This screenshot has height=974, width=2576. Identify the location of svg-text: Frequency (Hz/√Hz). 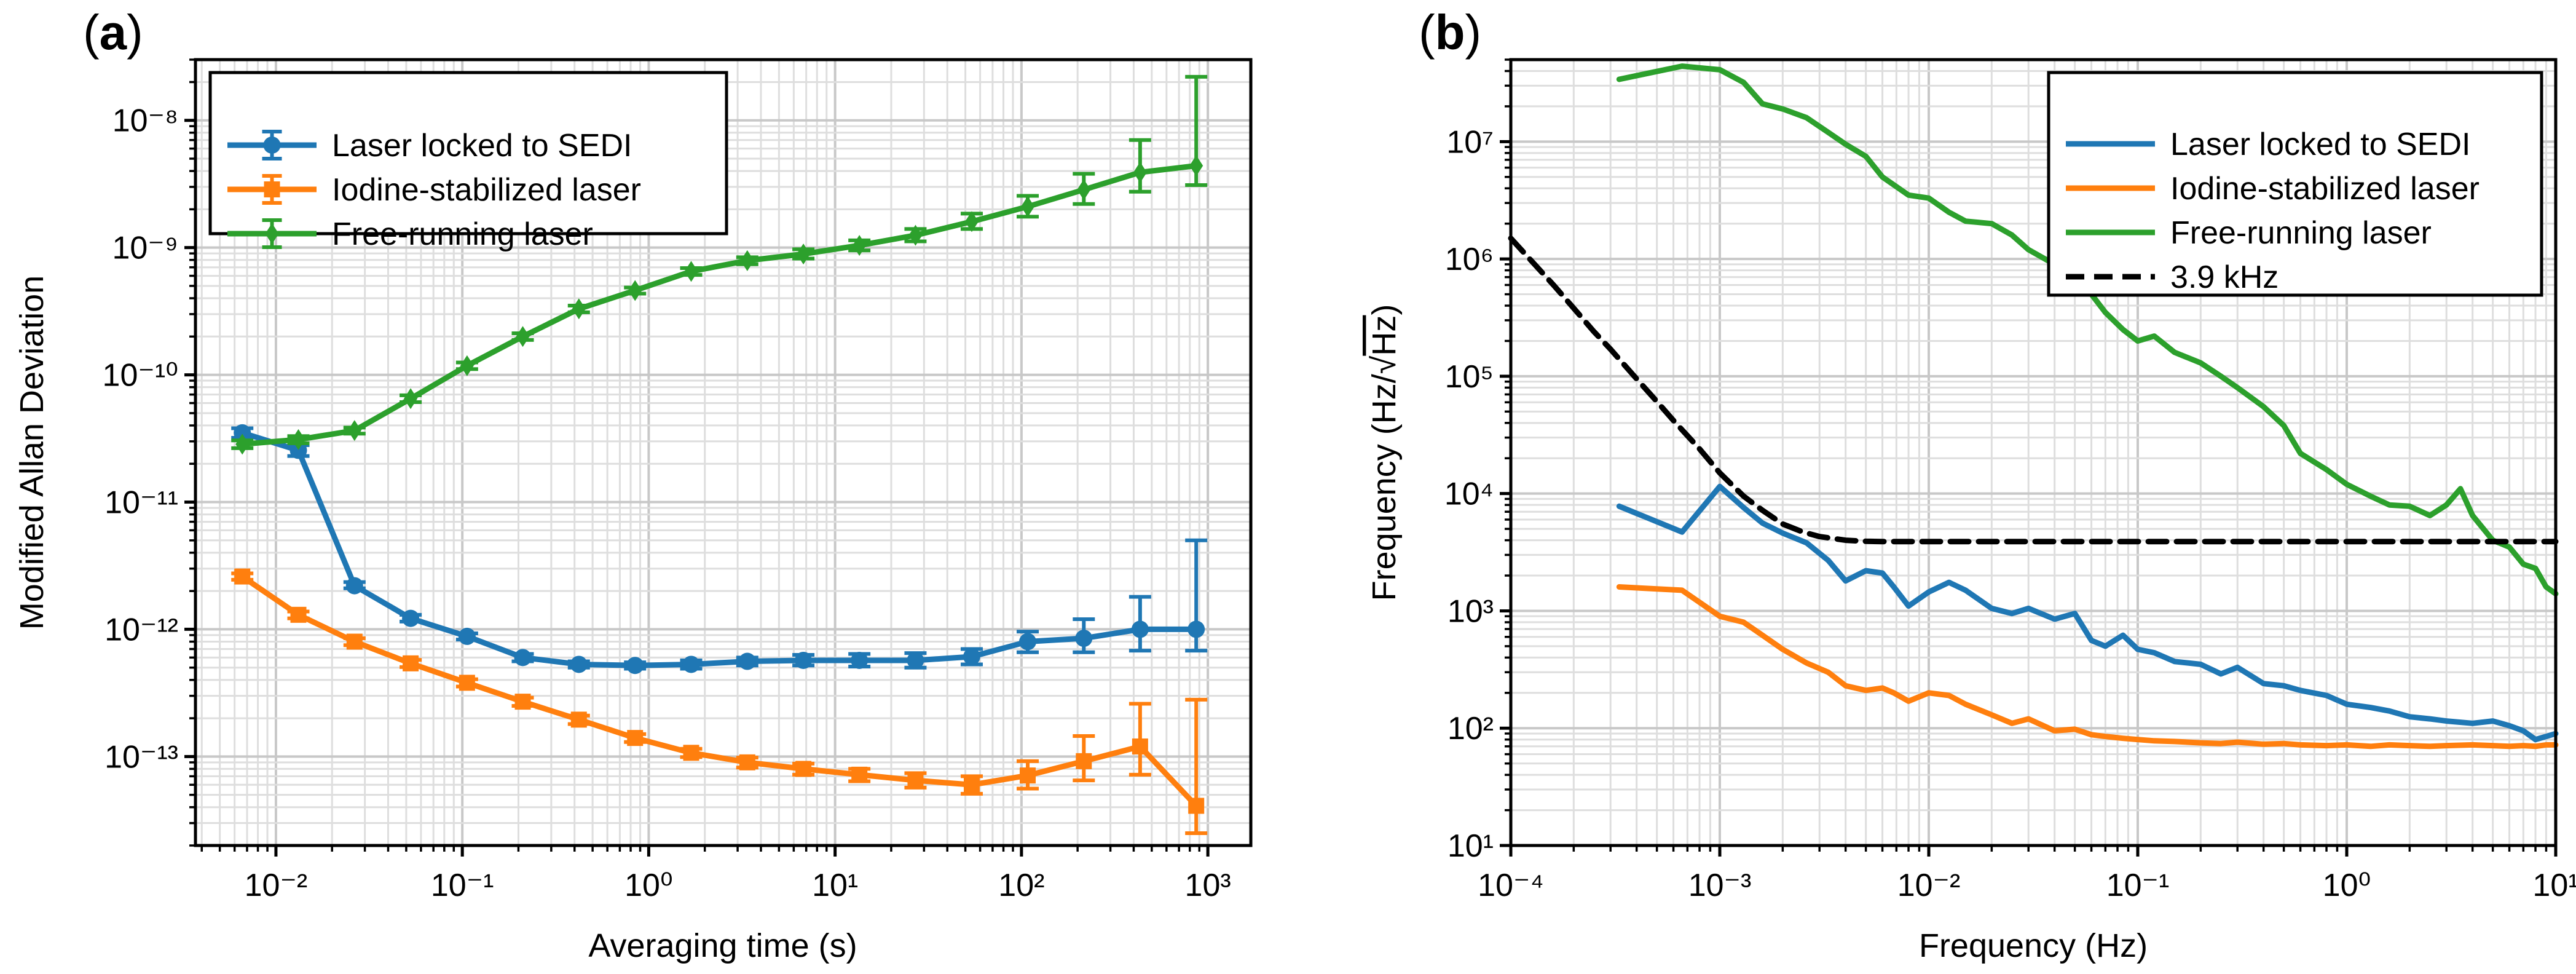
(1385, 453).